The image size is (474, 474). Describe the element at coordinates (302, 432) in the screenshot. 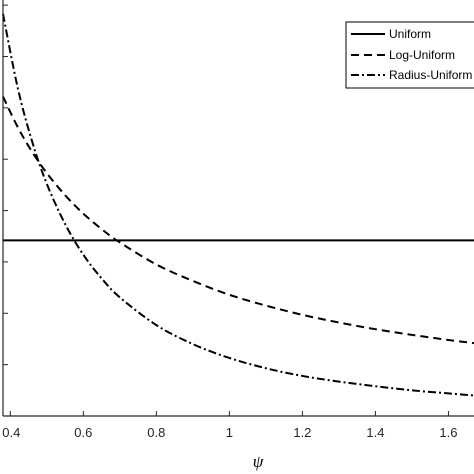

I see `x-tick-label: 1.2` at that location.